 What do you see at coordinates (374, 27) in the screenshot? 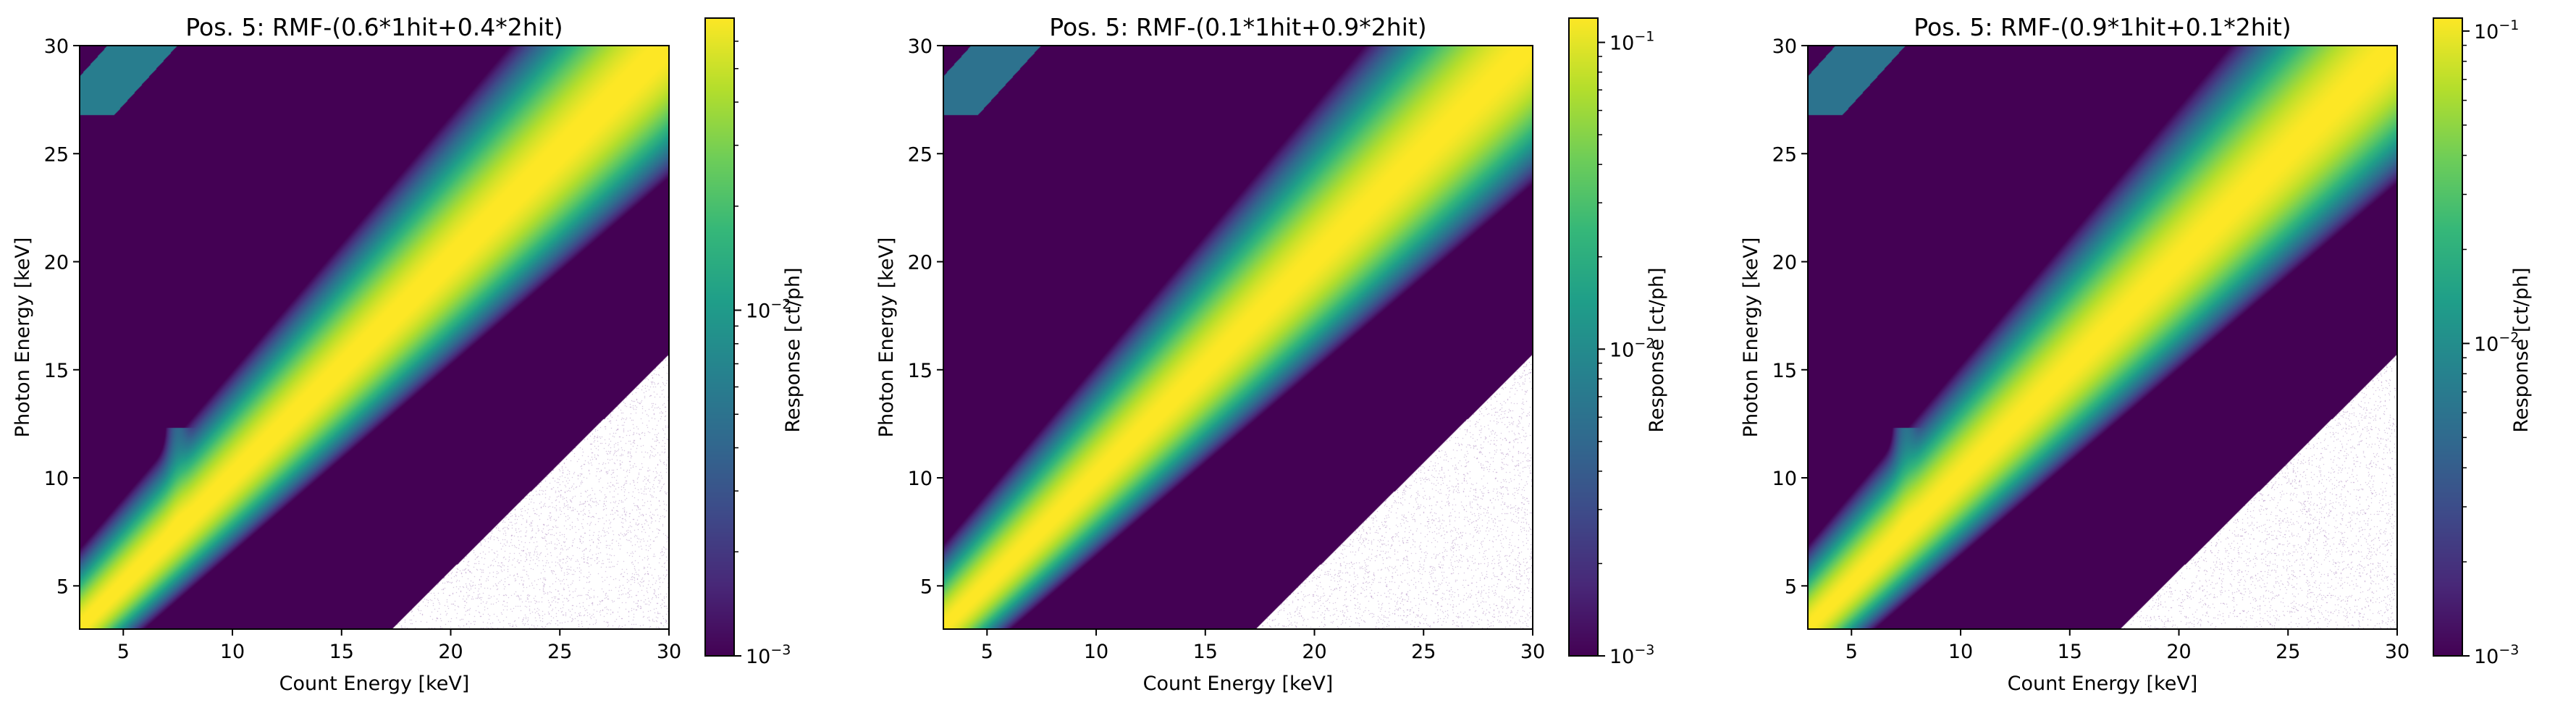
I see `chart-title: Pos. 5: RMF-(0.6*1hit+0.4*2hit)` at bounding box center [374, 27].